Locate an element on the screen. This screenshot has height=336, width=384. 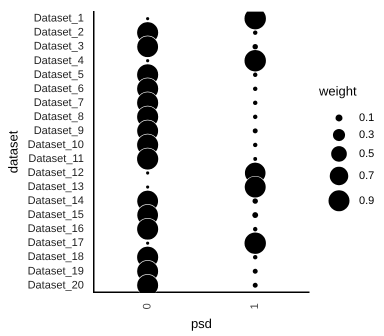
y-tick-label: Dataset_11 is located at coordinates (56, 158).